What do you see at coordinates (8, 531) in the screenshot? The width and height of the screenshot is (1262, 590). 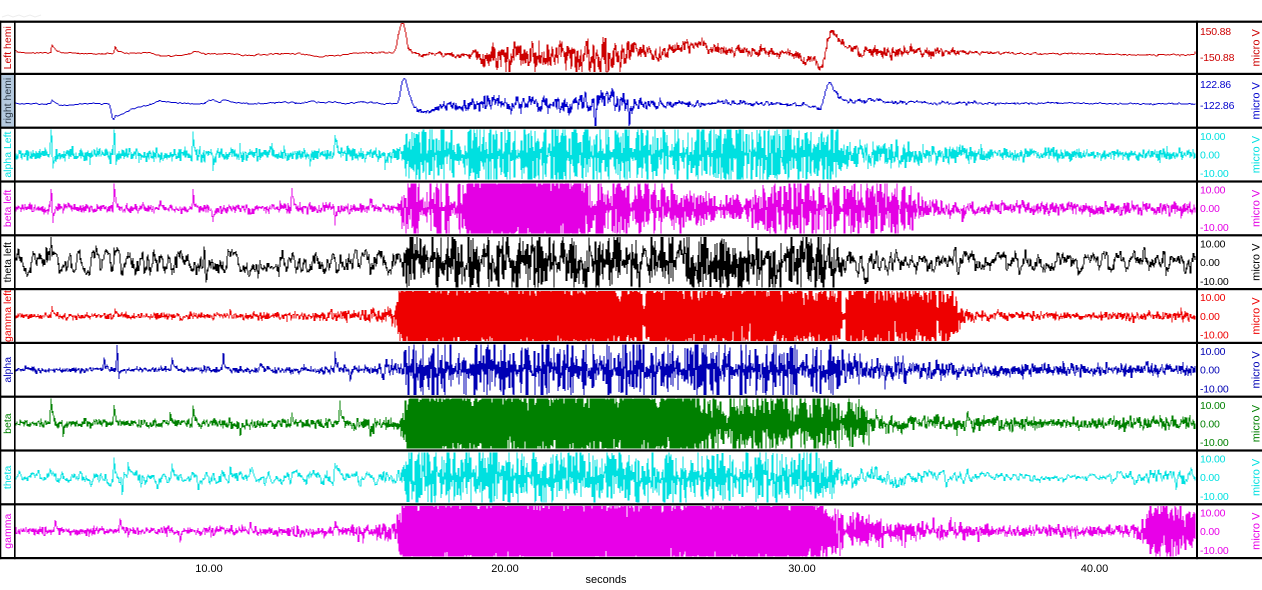 I see `svg-text: gamma` at bounding box center [8, 531].